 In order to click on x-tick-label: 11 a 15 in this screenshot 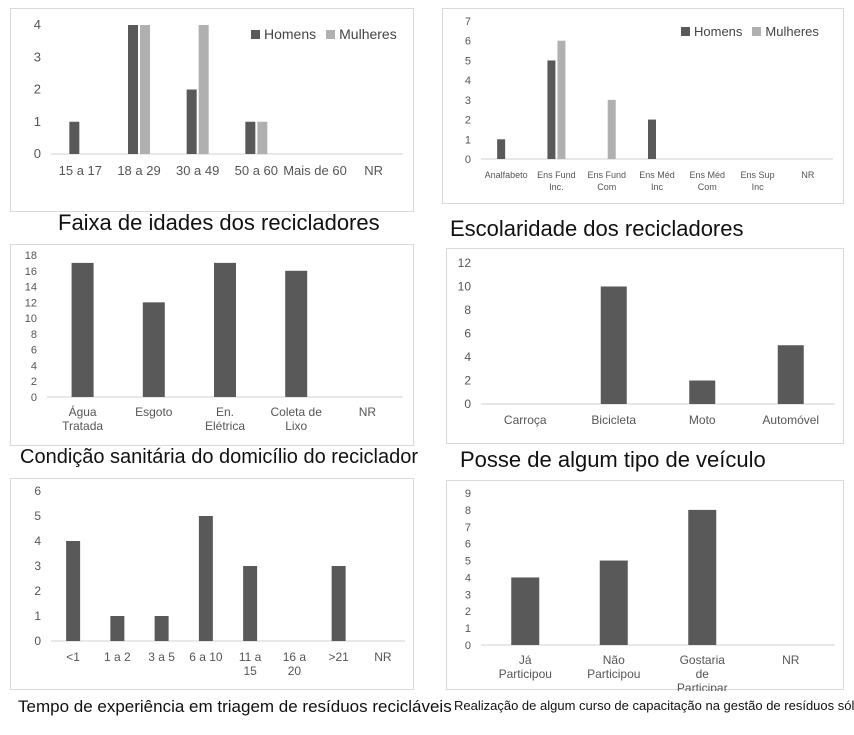, I will do `click(250, 664)`.